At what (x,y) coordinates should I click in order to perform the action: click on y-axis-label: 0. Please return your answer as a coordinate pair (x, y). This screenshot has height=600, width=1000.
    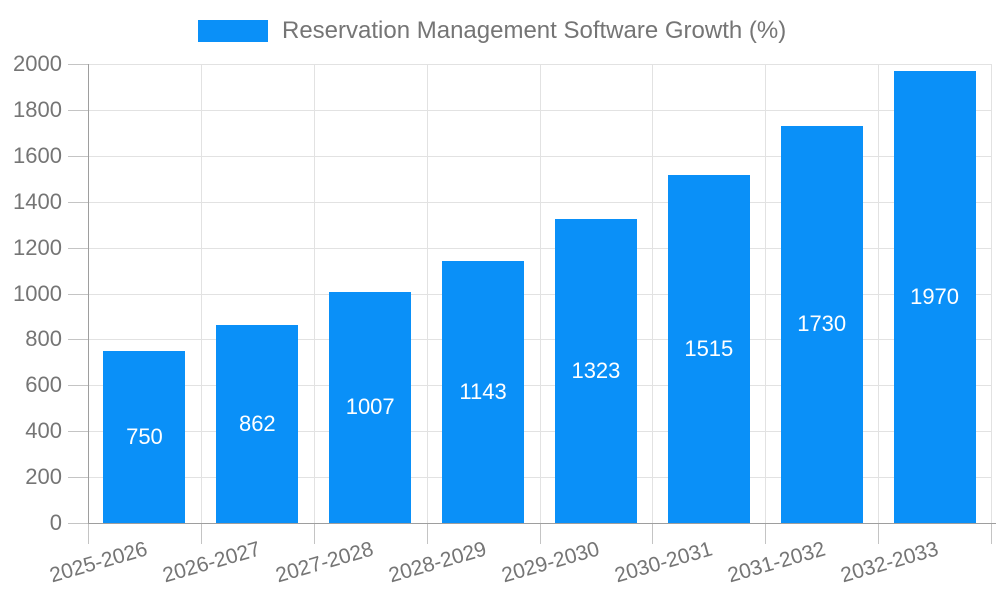
    Looking at the image, I should click on (55, 522).